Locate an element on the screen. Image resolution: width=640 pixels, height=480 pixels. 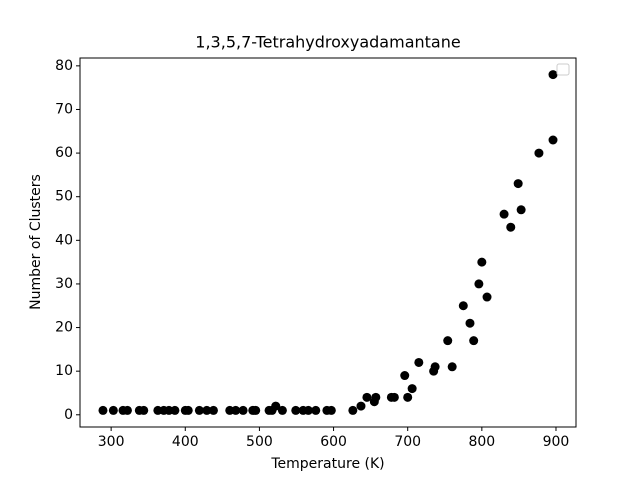
y-tick-label: 40 is located at coordinates (64, 240).